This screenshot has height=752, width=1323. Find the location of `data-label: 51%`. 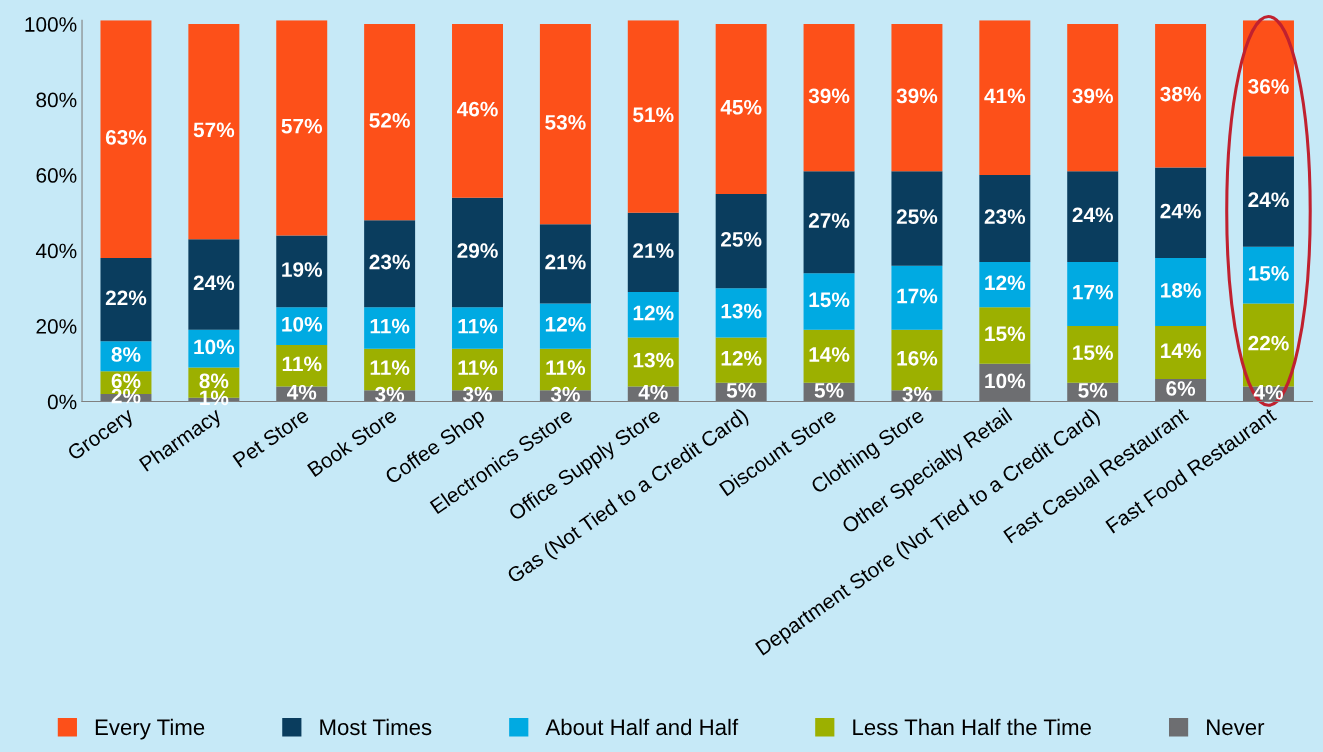

data-label: 51% is located at coordinates (653, 115).